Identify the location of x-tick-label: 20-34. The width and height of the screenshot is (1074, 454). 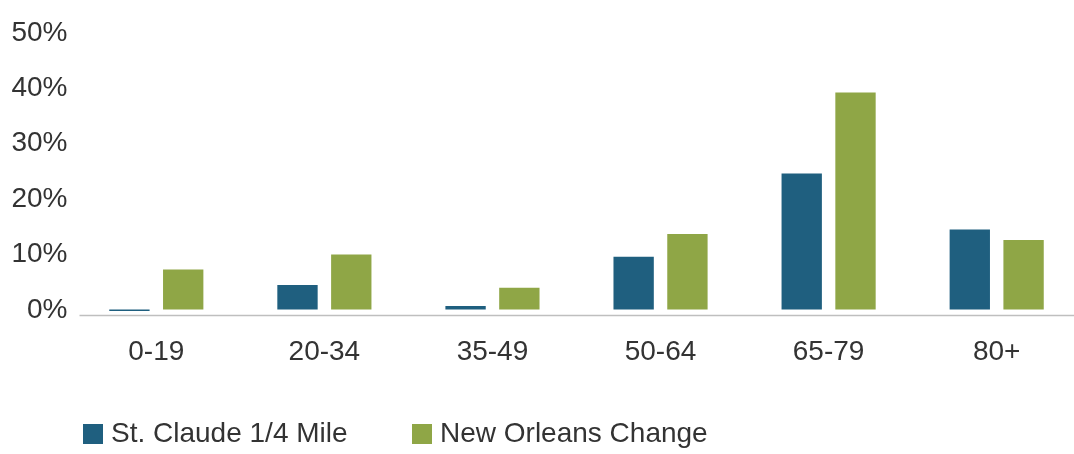
(324, 350).